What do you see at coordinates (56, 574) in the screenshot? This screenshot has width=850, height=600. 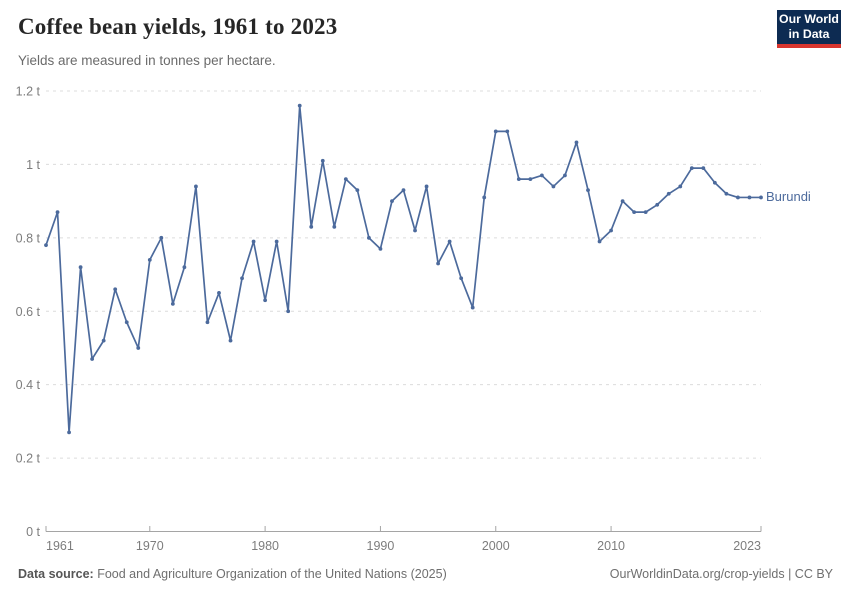 I see `data-source-label: Data source:` at bounding box center [56, 574].